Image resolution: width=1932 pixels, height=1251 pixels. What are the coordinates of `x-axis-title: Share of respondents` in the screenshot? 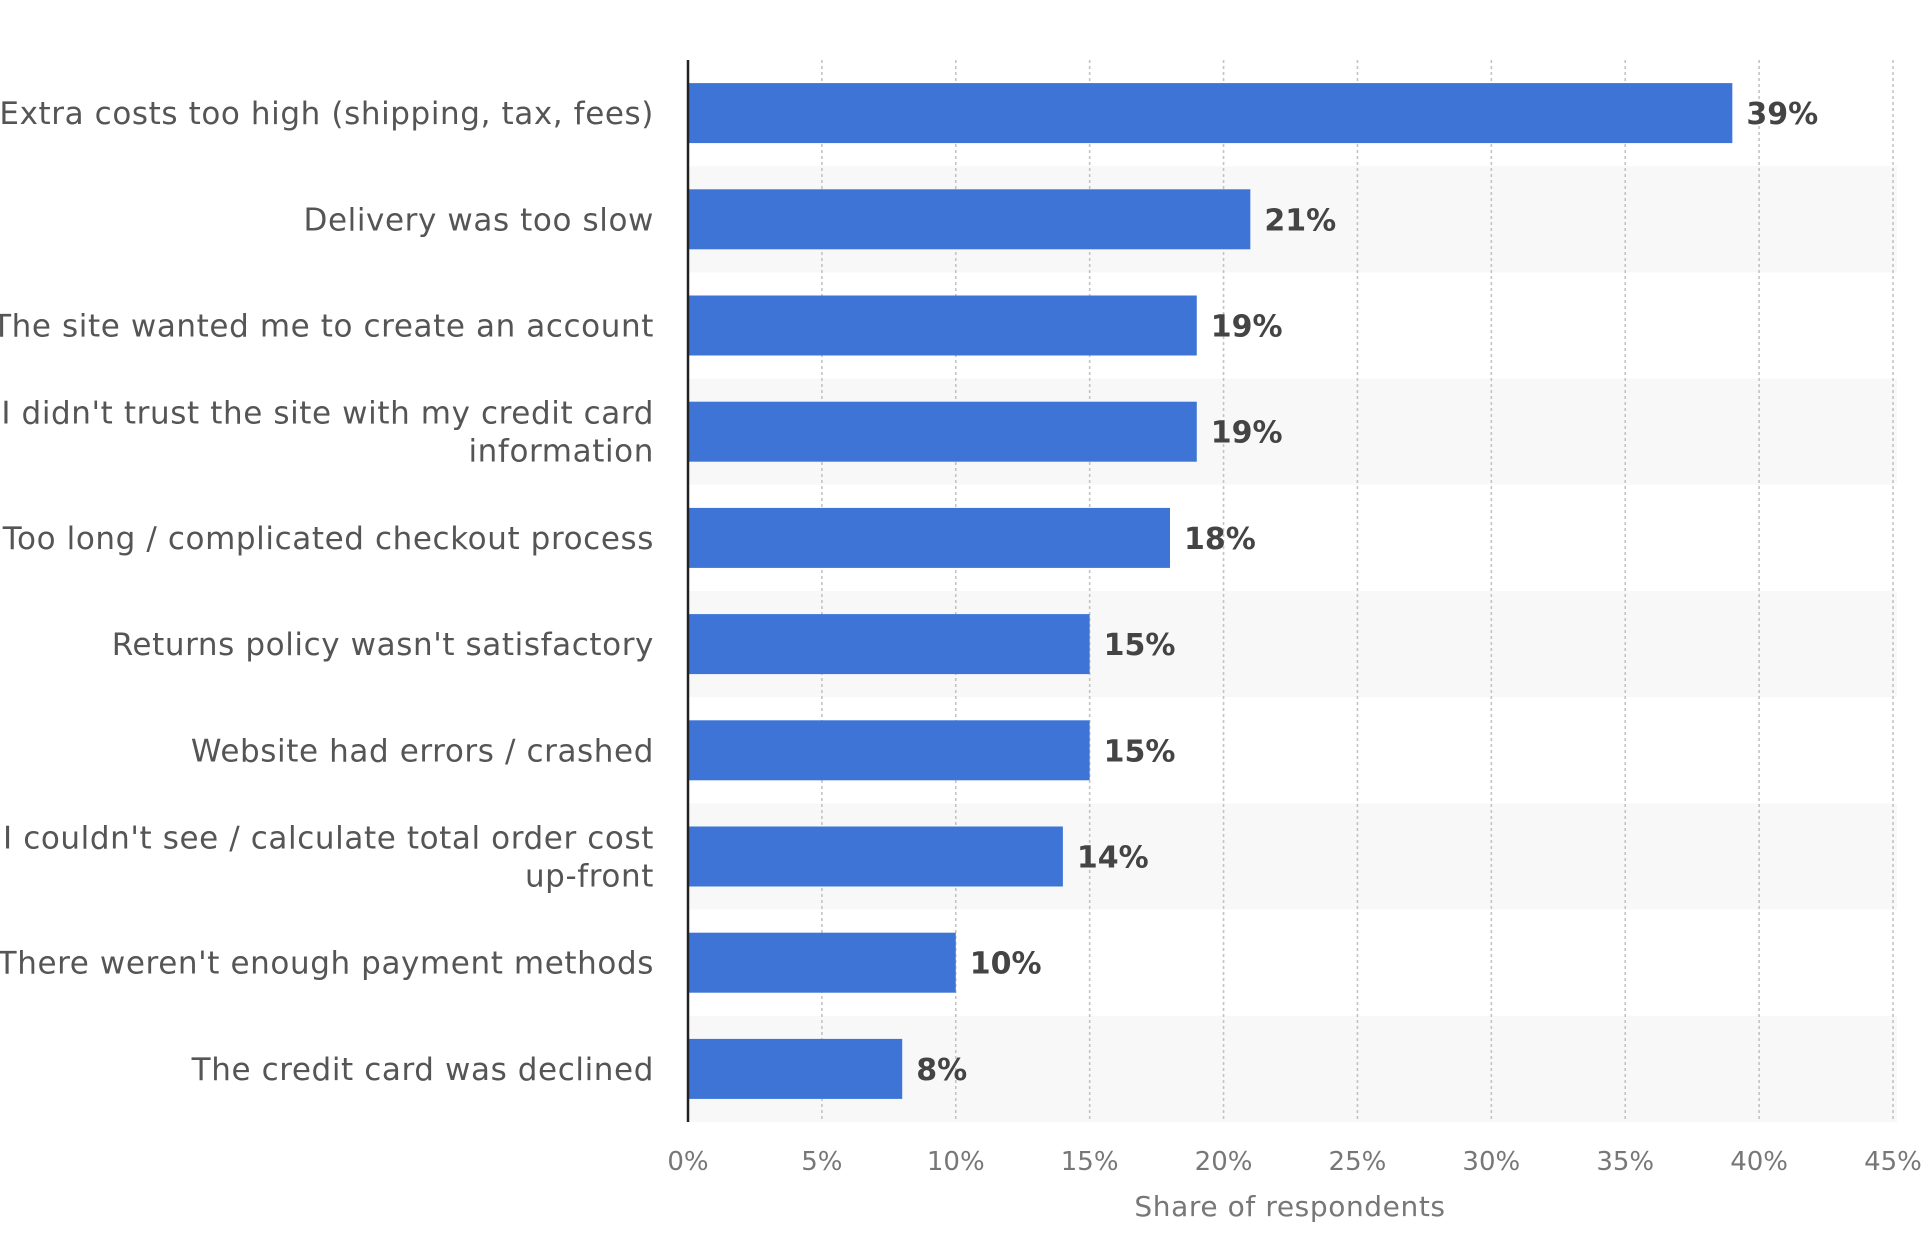 It's located at (1289, 1206).